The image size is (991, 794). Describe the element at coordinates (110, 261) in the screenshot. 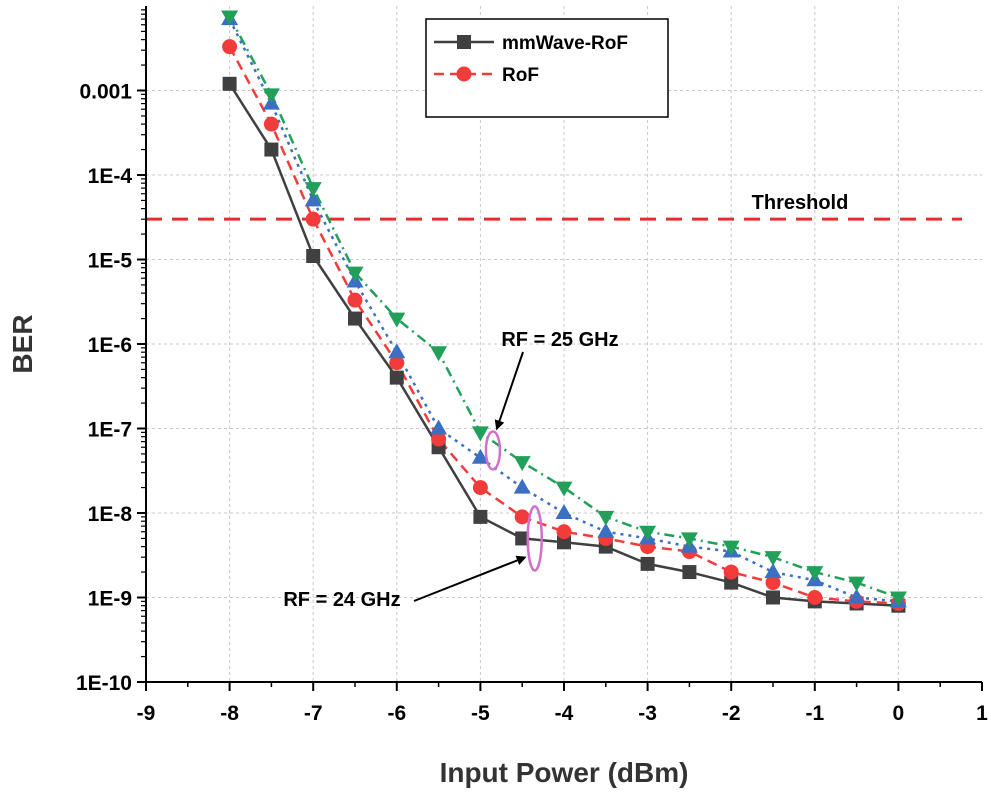

I see `y-tick-label: 1E-5` at that location.